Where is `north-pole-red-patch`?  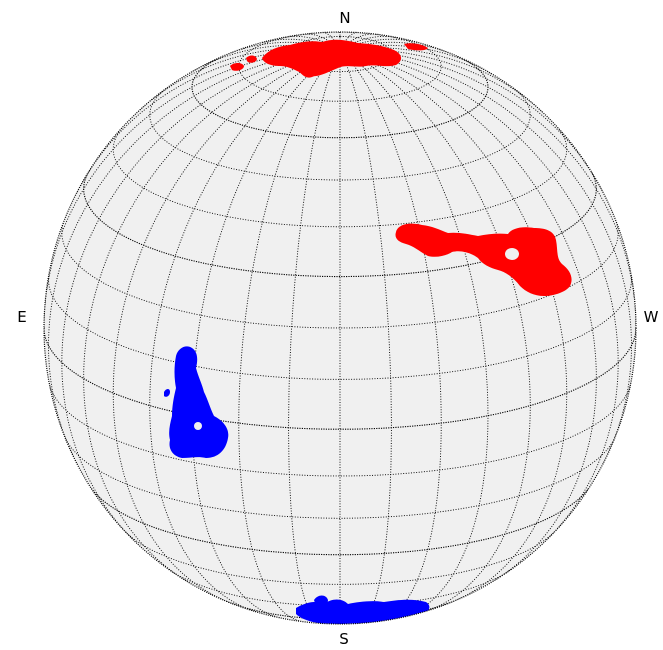 north-pole-red-patch is located at coordinates (329, 58).